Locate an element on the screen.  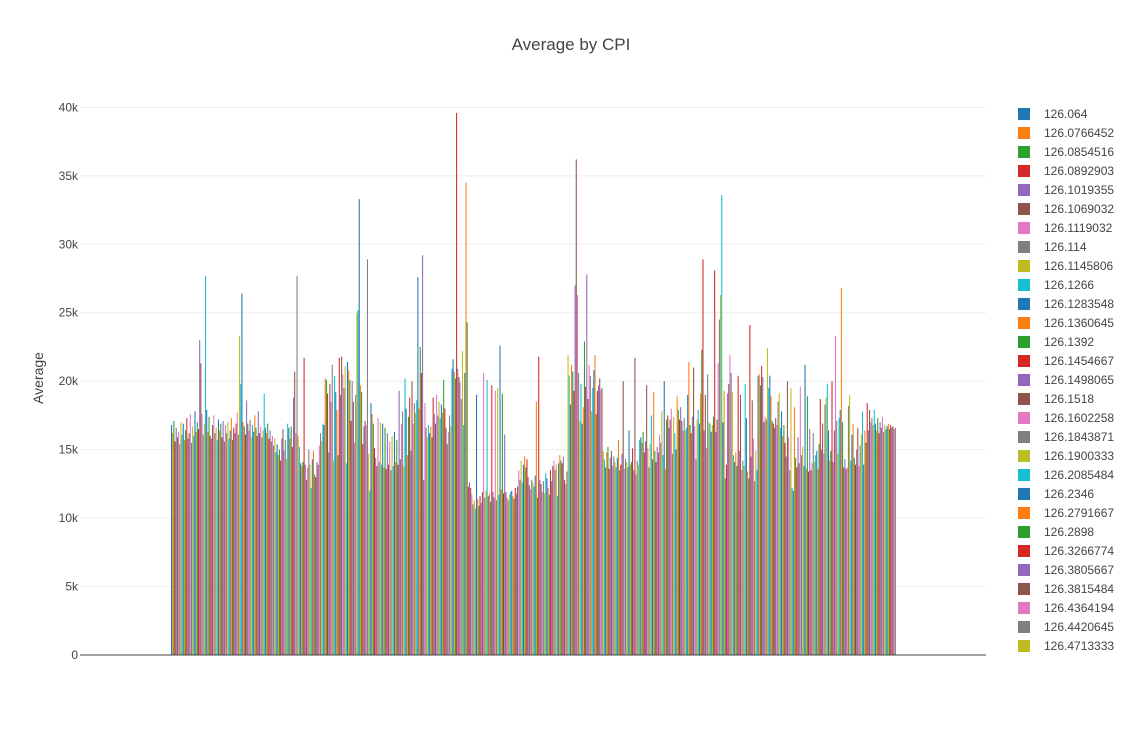
legend-item: 126.2898 is located at coordinates (1056, 532).